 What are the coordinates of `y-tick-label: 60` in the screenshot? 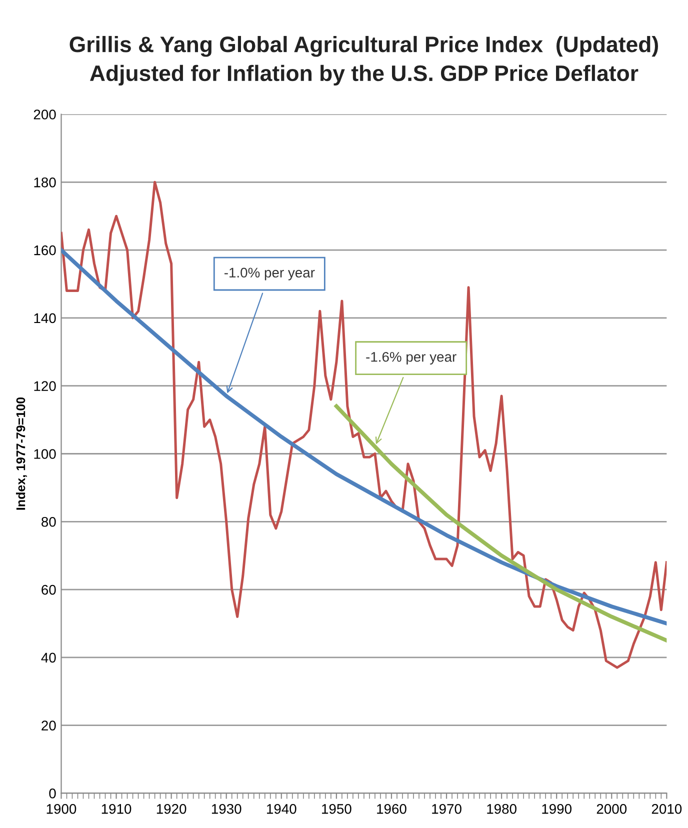 It's located at (49, 589).